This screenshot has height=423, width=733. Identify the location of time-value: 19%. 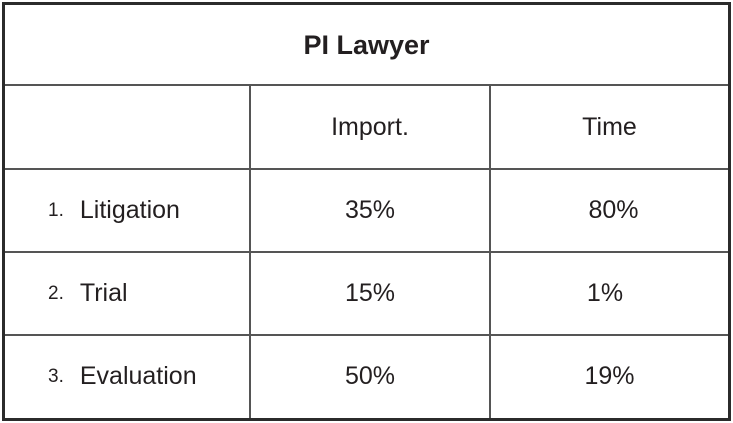
(609, 376).